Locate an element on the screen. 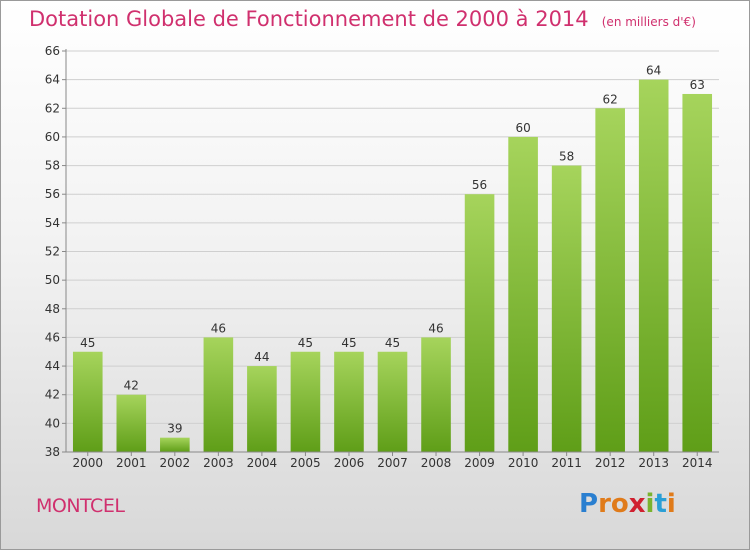 The image size is (750, 550). x-tick-label: 2011 is located at coordinates (566, 463).